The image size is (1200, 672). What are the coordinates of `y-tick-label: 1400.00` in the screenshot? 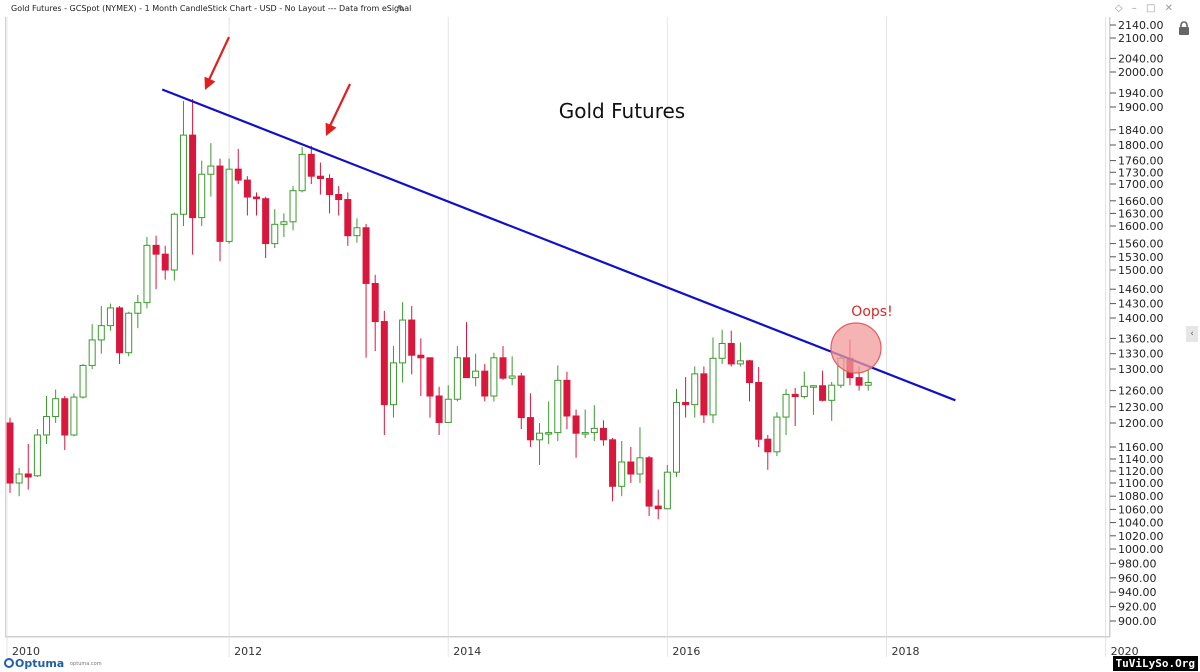 It's located at (1141, 318).